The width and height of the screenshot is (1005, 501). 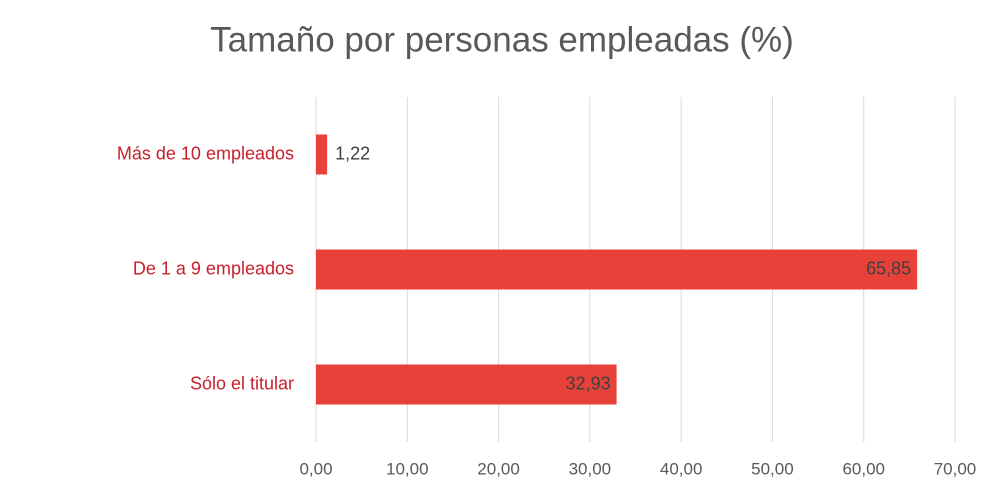 I want to click on value-label: 32,93, so click(x=588, y=383).